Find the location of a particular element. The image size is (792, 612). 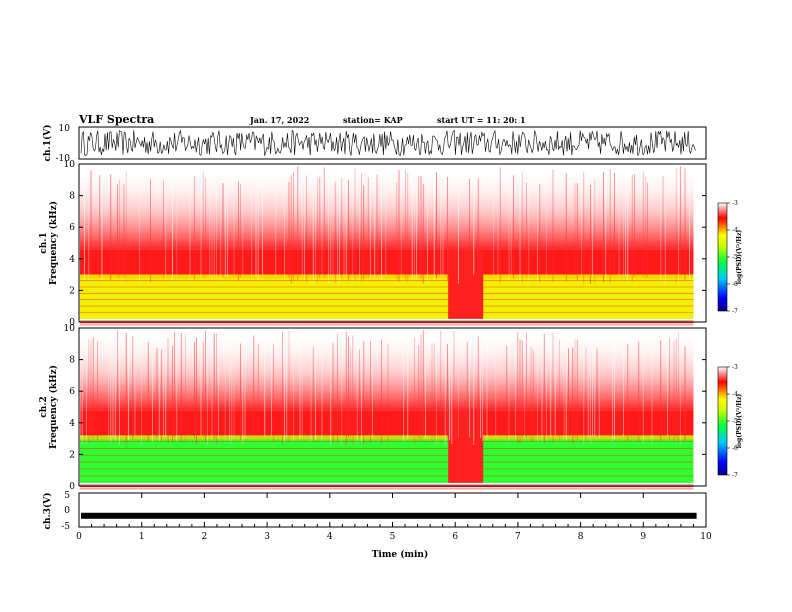

xtick-label: 0 is located at coordinates (79, 537).